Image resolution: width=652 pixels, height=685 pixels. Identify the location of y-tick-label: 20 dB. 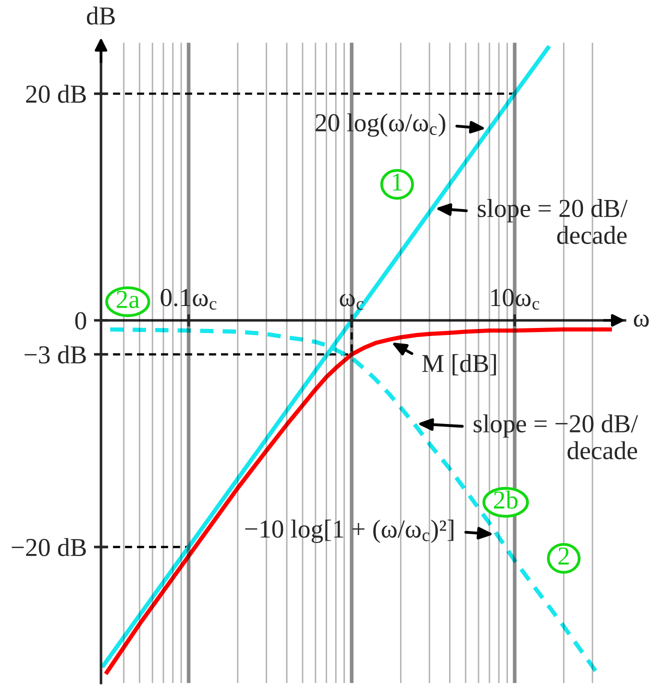
(56, 93).